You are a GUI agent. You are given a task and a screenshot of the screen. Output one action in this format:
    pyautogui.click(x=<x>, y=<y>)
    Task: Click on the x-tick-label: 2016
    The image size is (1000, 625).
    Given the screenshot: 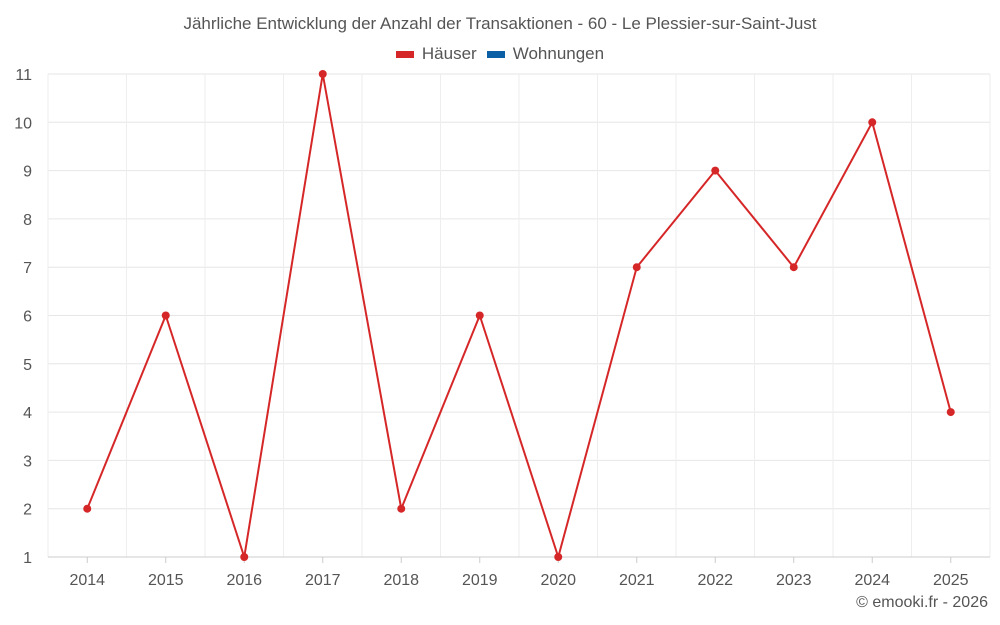 What is the action you would take?
    pyautogui.click(x=244, y=580)
    